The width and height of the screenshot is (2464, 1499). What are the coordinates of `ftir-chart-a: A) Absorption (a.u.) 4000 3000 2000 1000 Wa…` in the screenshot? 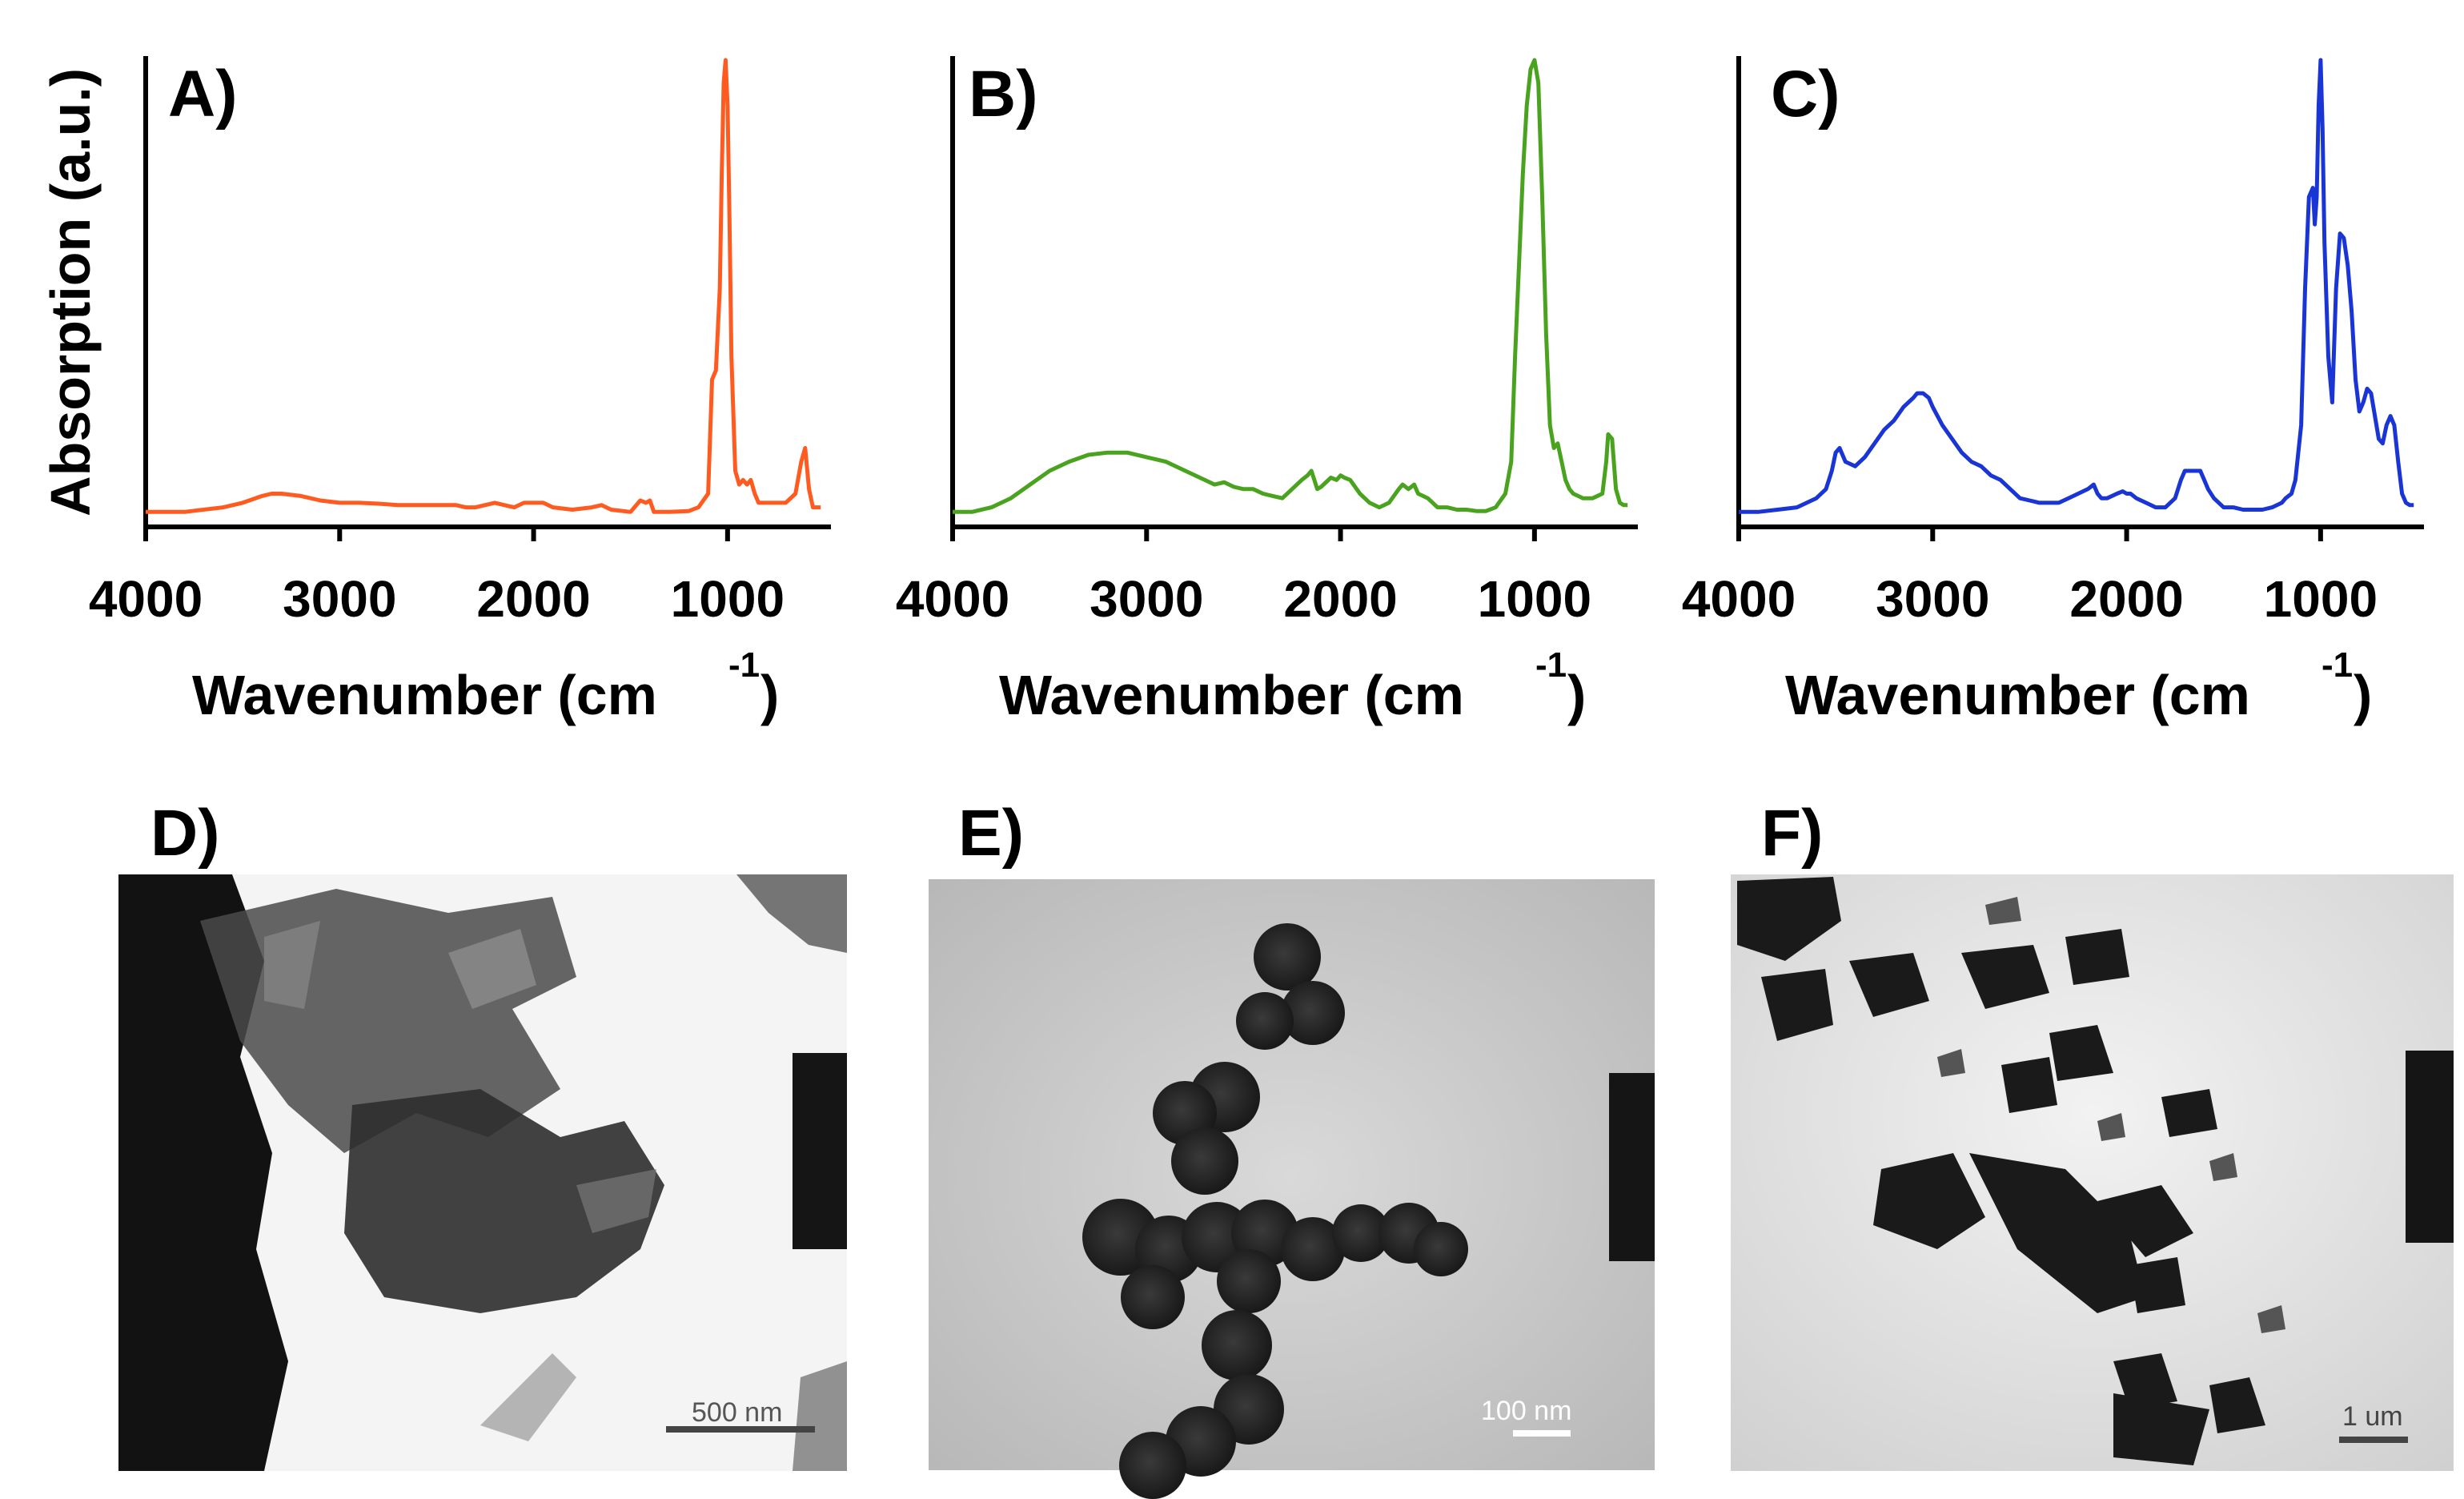 It's located at (435, 391).